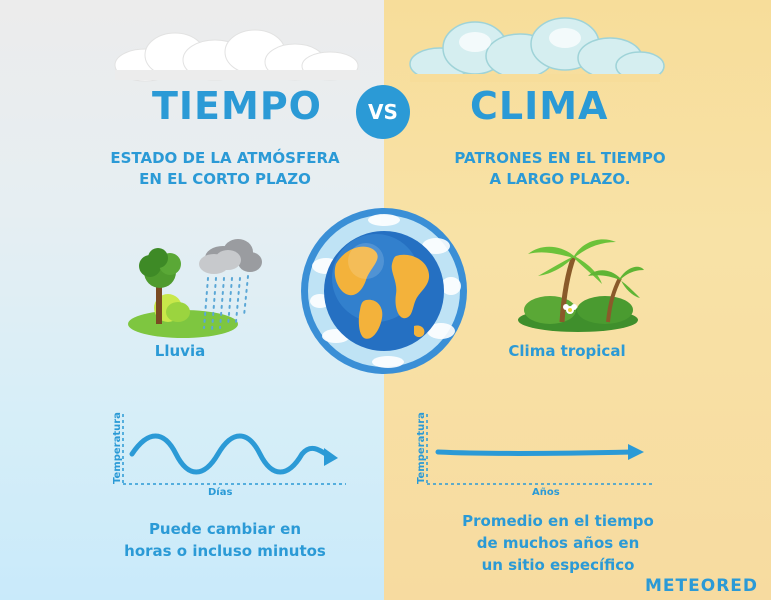 The height and width of the screenshot is (600, 771). I want to click on clima-subtitle-line1: PATRONES EN EL TIEMPO, so click(560, 158).